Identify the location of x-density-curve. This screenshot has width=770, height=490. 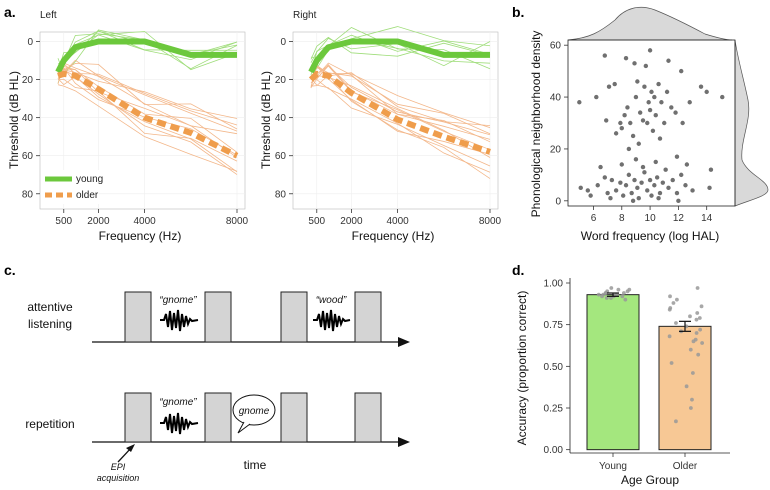
(650, 23).